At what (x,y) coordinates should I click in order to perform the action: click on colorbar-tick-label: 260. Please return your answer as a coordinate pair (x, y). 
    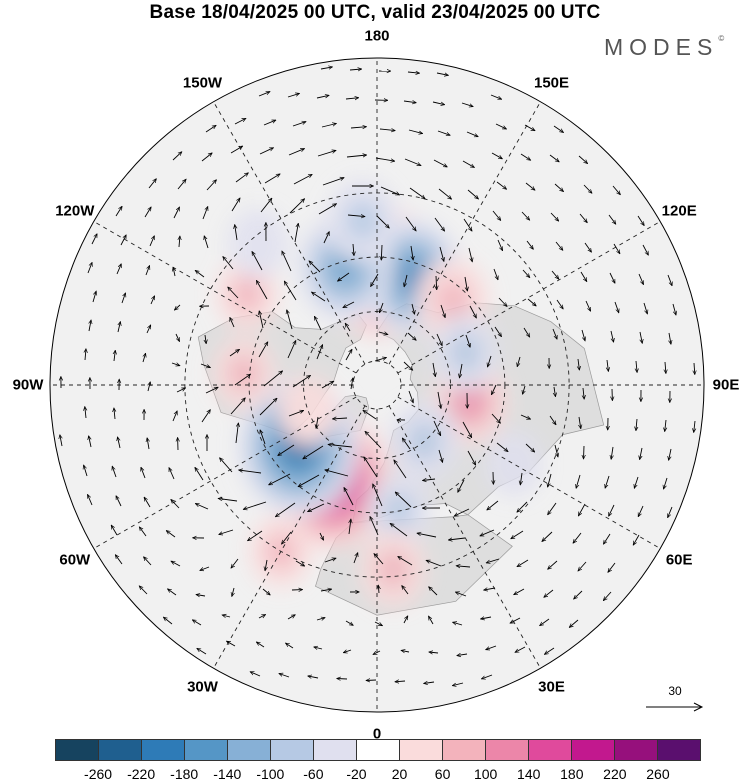
    Looking at the image, I should click on (658, 774).